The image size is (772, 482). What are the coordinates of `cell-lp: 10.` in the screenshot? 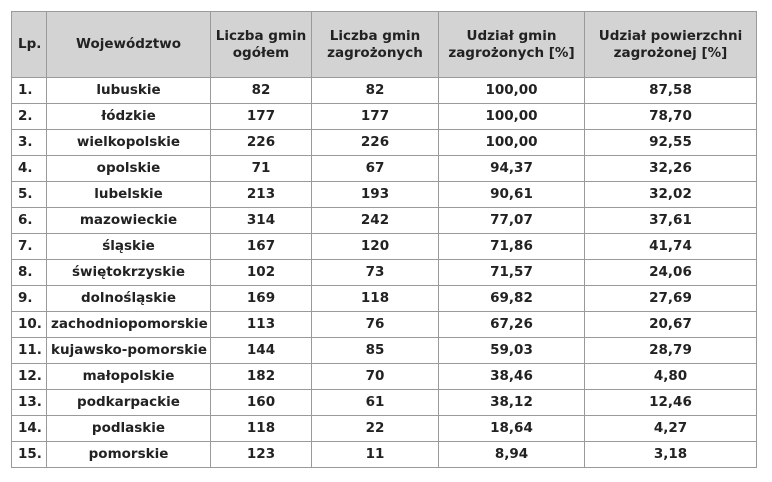 It's located at (29, 324).